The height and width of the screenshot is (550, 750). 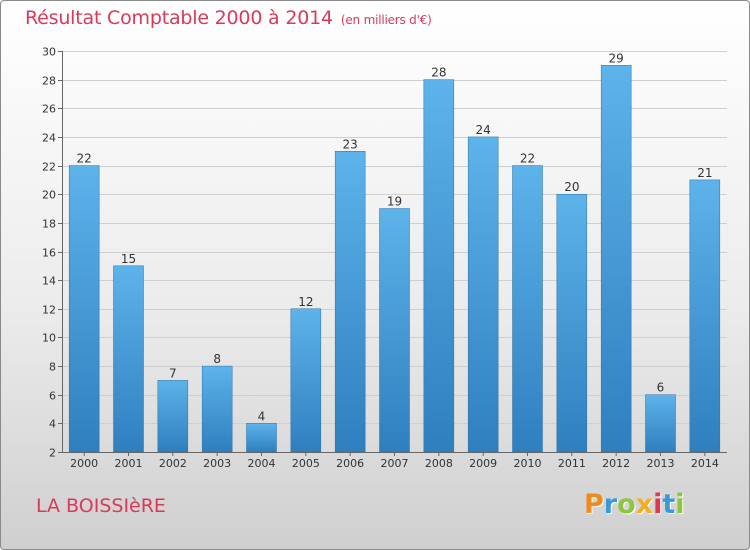 What do you see at coordinates (52, 396) in the screenshot?
I see `y-tick-label: 6` at bounding box center [52, 396].